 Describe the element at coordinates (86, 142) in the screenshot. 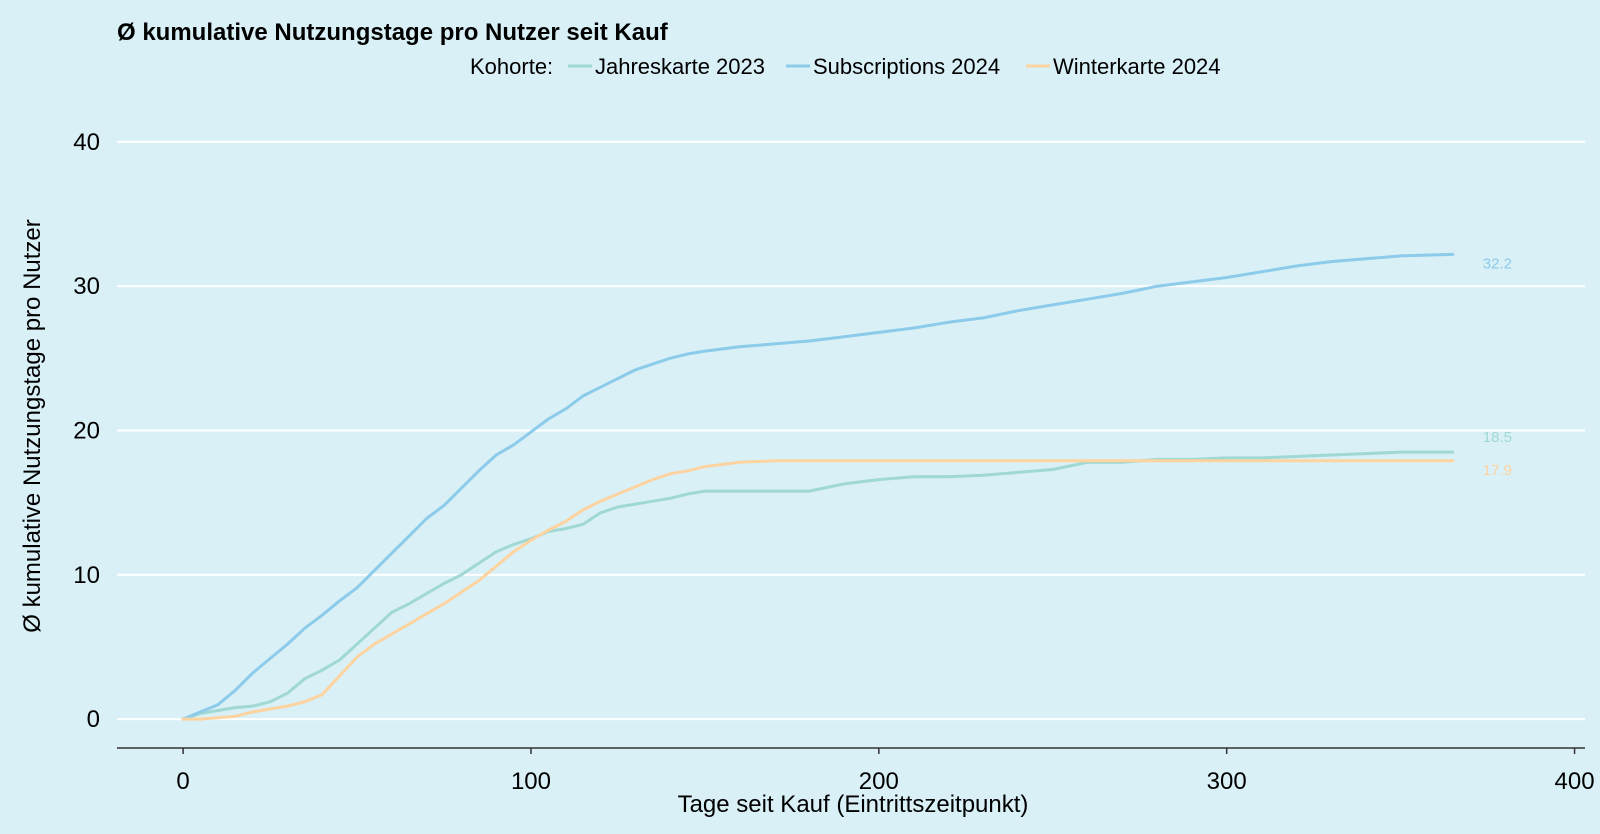

I see `y-tick-label-40: 40` at that location.